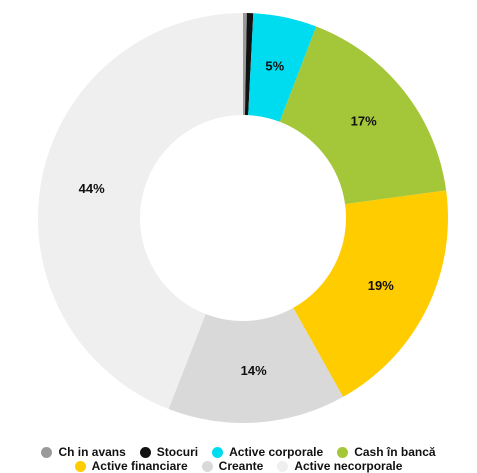  I want to click on legend-item: Active financiare, so click(131, 466).